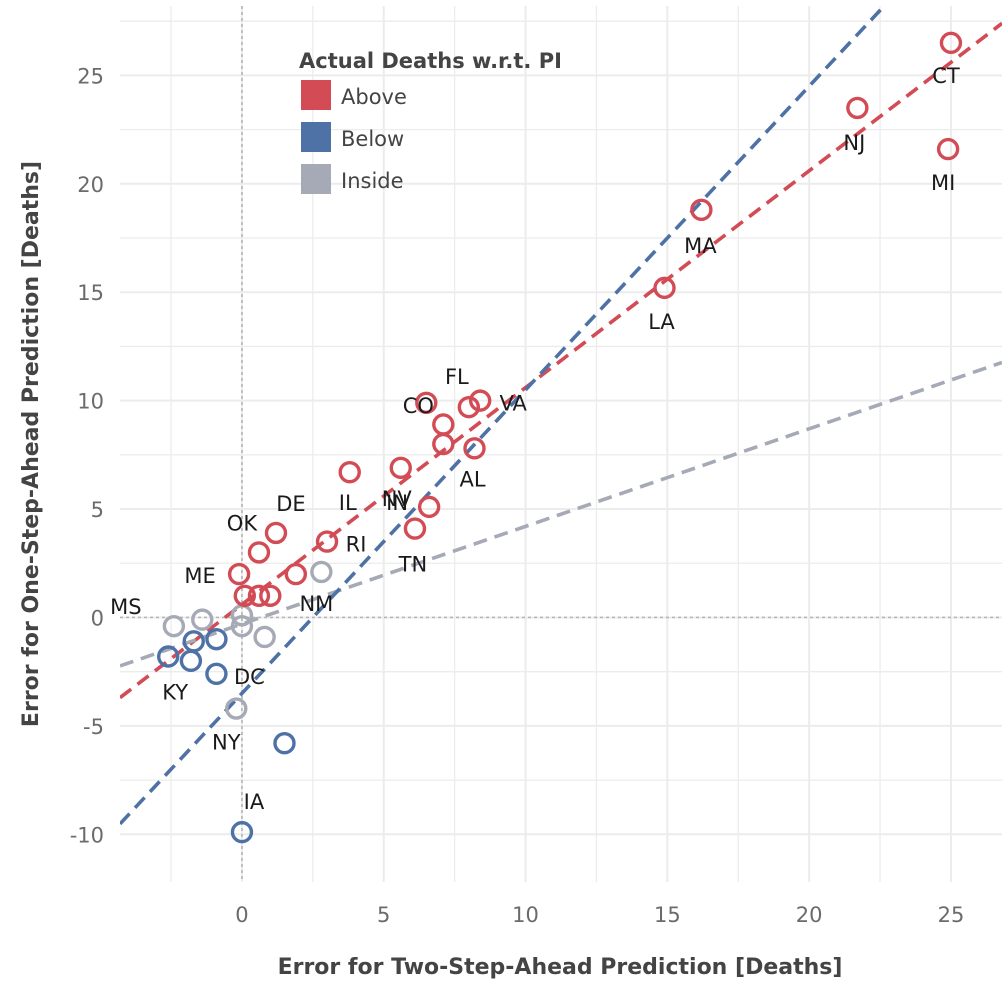 Image resolution: width=1008 pixels, height=1000 pixels. Describe the element at coordinates (241, 915) in the screenshot. I see `x-tick-label: 0` at that location.